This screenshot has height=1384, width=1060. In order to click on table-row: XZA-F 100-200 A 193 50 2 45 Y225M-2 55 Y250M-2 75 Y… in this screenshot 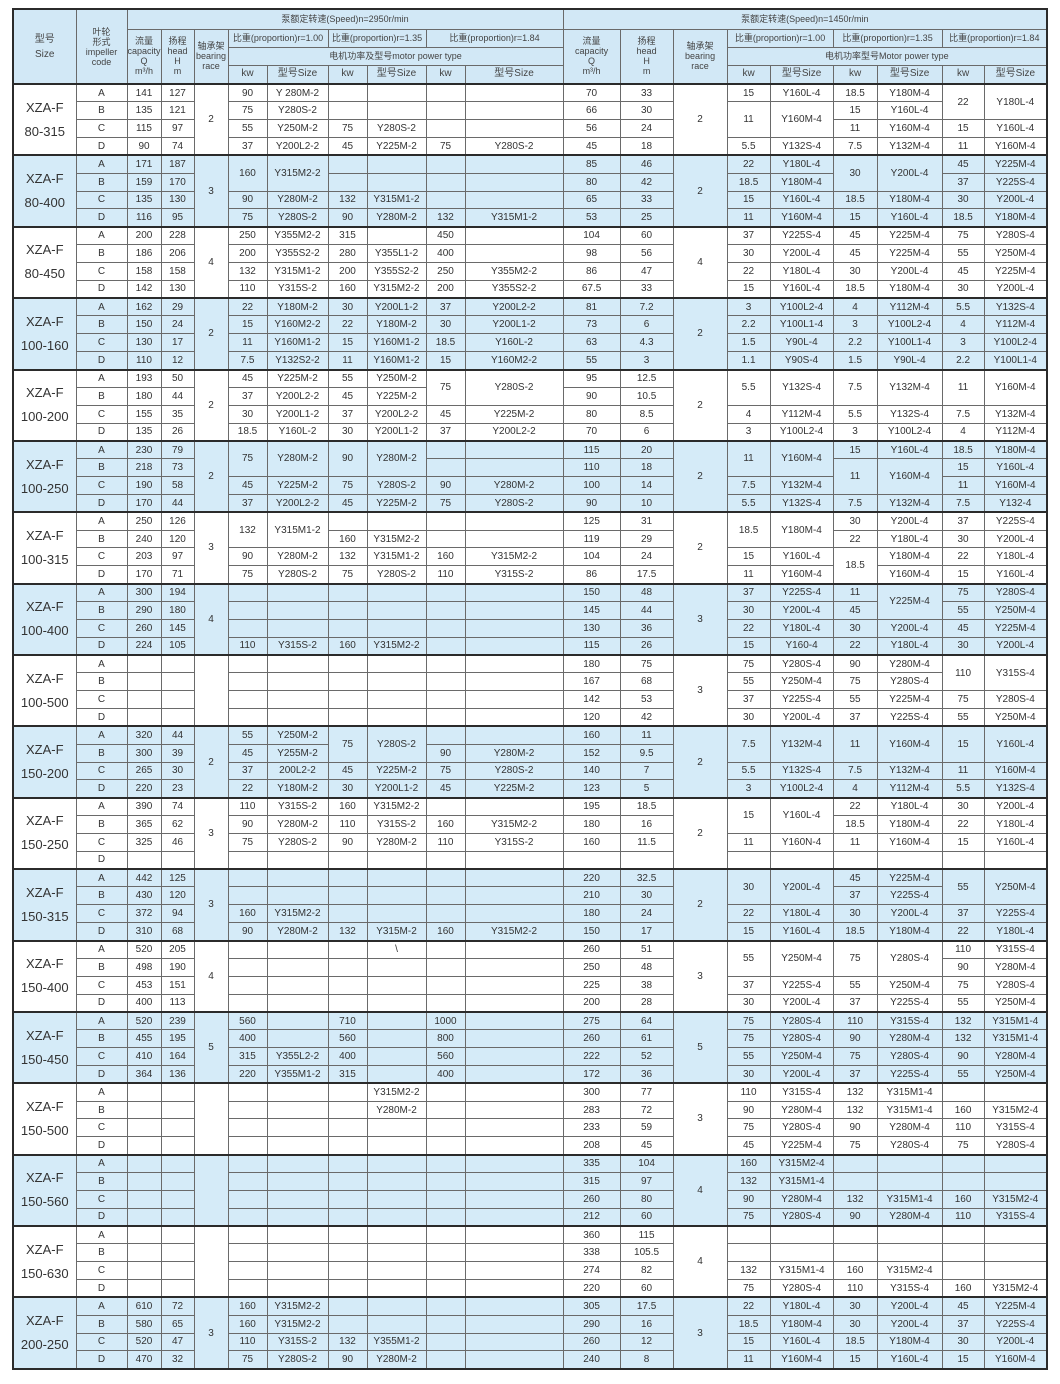, I will do `click(530, 405)`.